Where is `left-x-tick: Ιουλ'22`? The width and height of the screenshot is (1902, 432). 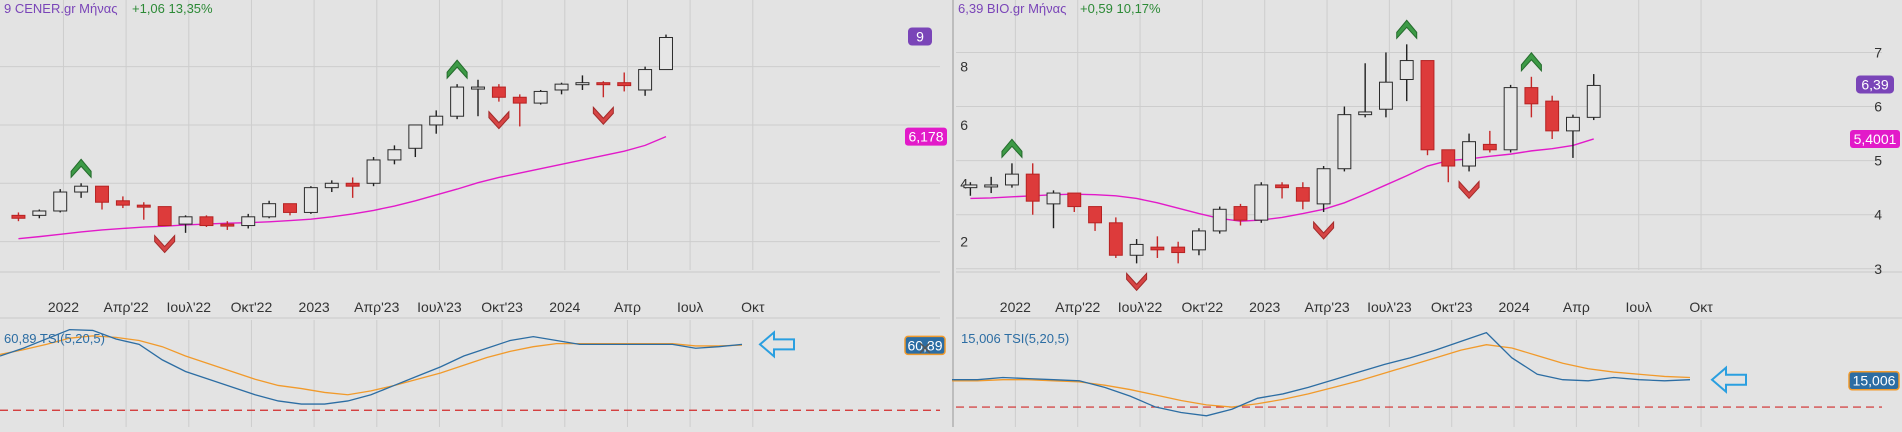
left-x-tick: Ιουλ'22 is located at coordinates (188, 307).